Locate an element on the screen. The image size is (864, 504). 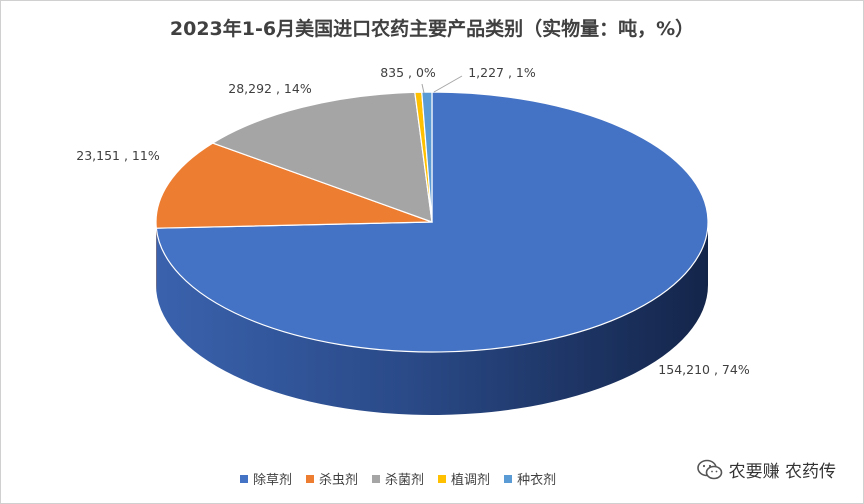
wechat-icon is located at coordinates (709, 469).